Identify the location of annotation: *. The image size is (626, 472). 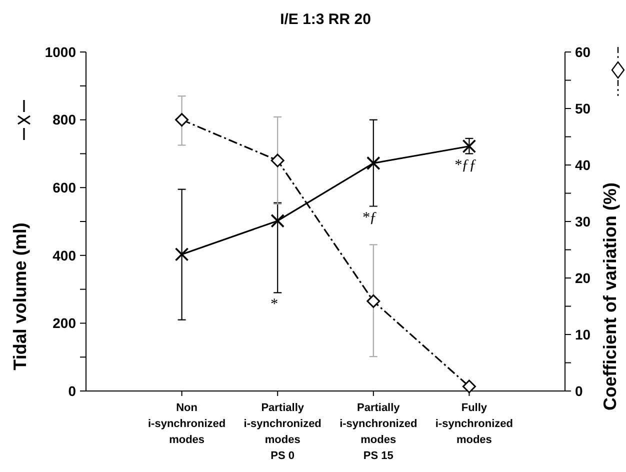
(274, 304).